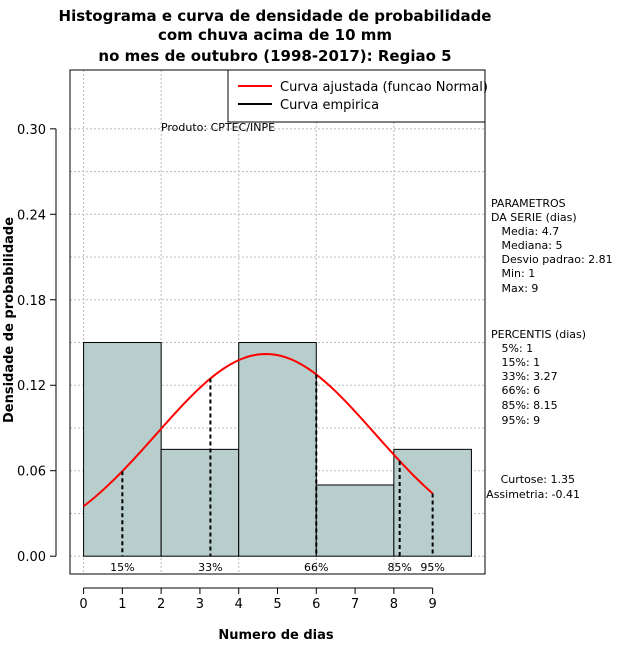 Image resolution: width=640 pixels, height=660 pixels. Describe the element at coordinates (533, 487) in the screenshot. I see `shape-stats-block: Curtose: 1.35 Assimetria: -0.41` at that location.